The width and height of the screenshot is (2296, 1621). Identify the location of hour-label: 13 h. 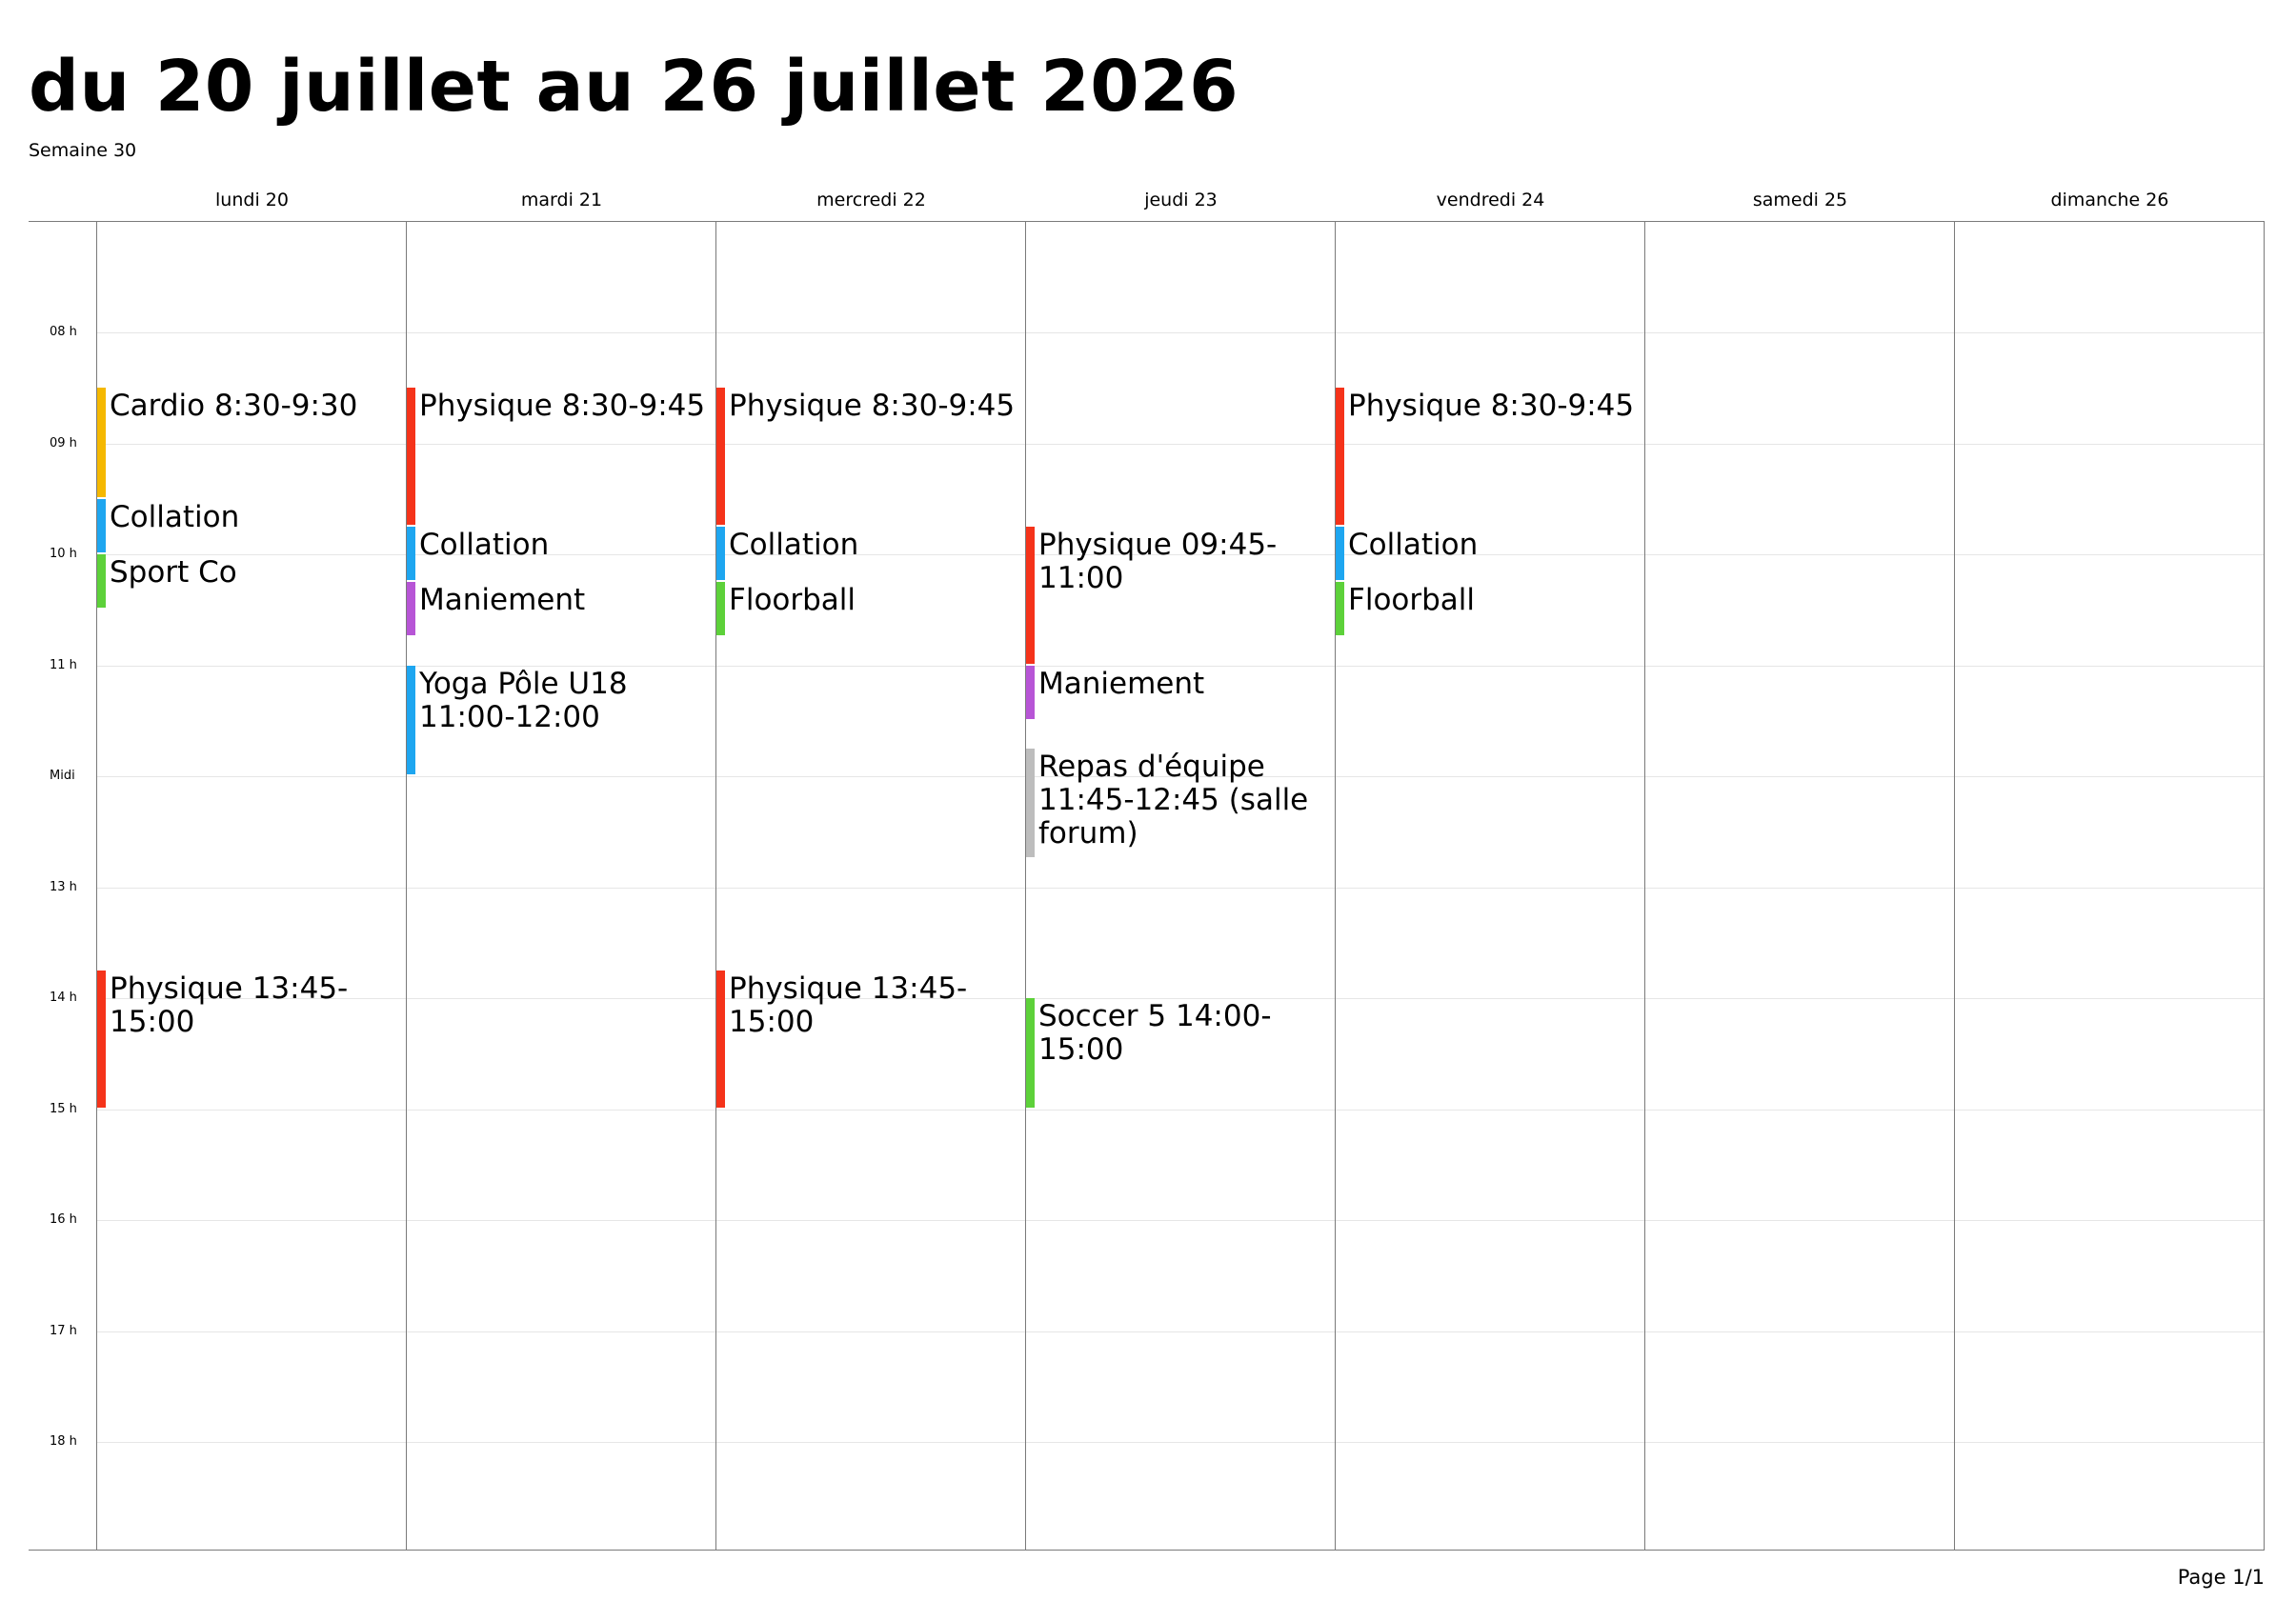
(63, 887).